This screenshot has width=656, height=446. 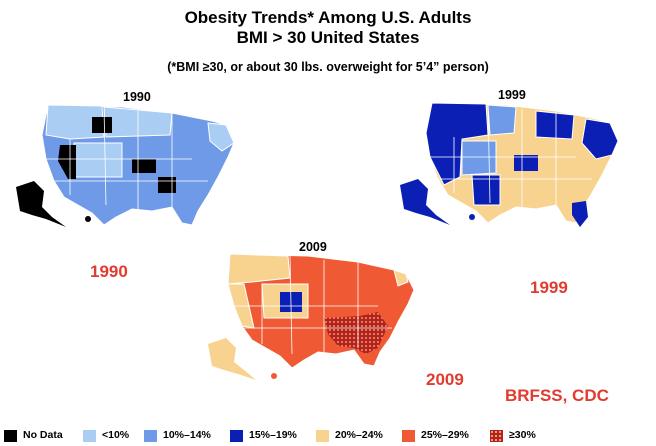 What do you see at coordinates (486, 190) in the screenshot?
I see `region-newmexico-1999` at bounding box center [486, 190].